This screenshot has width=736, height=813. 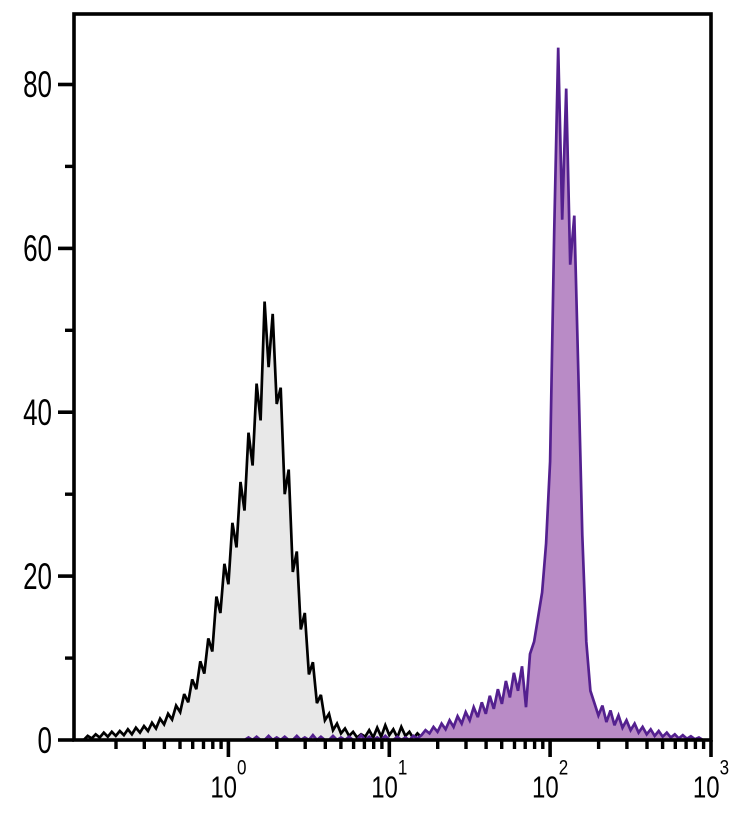 I want to click on x-tick-exponent: 1, so click(x=402, y=767).